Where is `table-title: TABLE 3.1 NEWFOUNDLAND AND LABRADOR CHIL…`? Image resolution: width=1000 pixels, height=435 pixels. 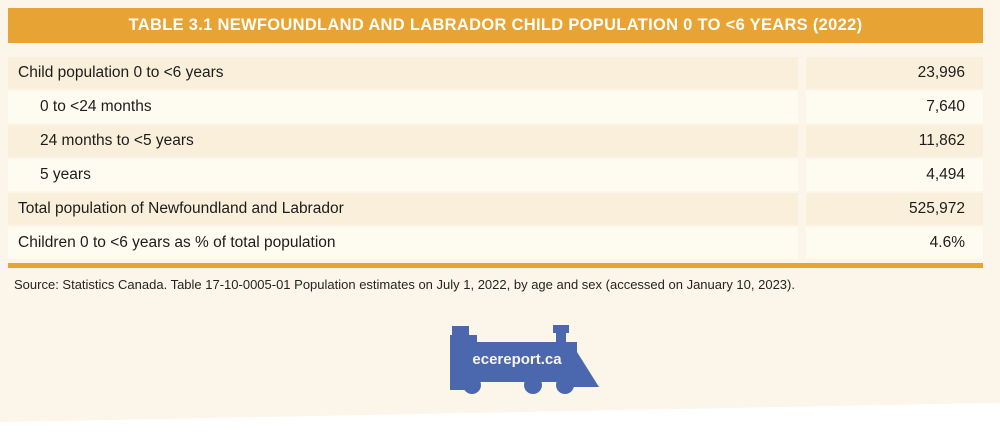
table-title: TABLE 3.1 NEWFOUNDLAND AND LABRADOR CHIL… is located at coordinates (495, 25).